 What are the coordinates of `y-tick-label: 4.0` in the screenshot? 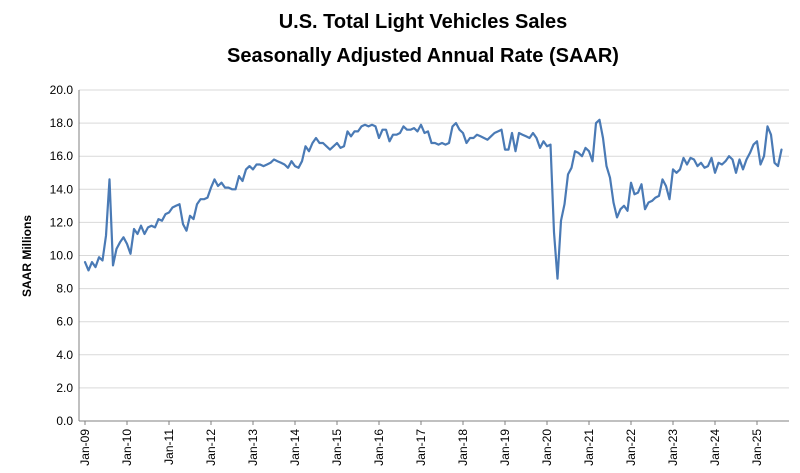 It's located at (64, 355).